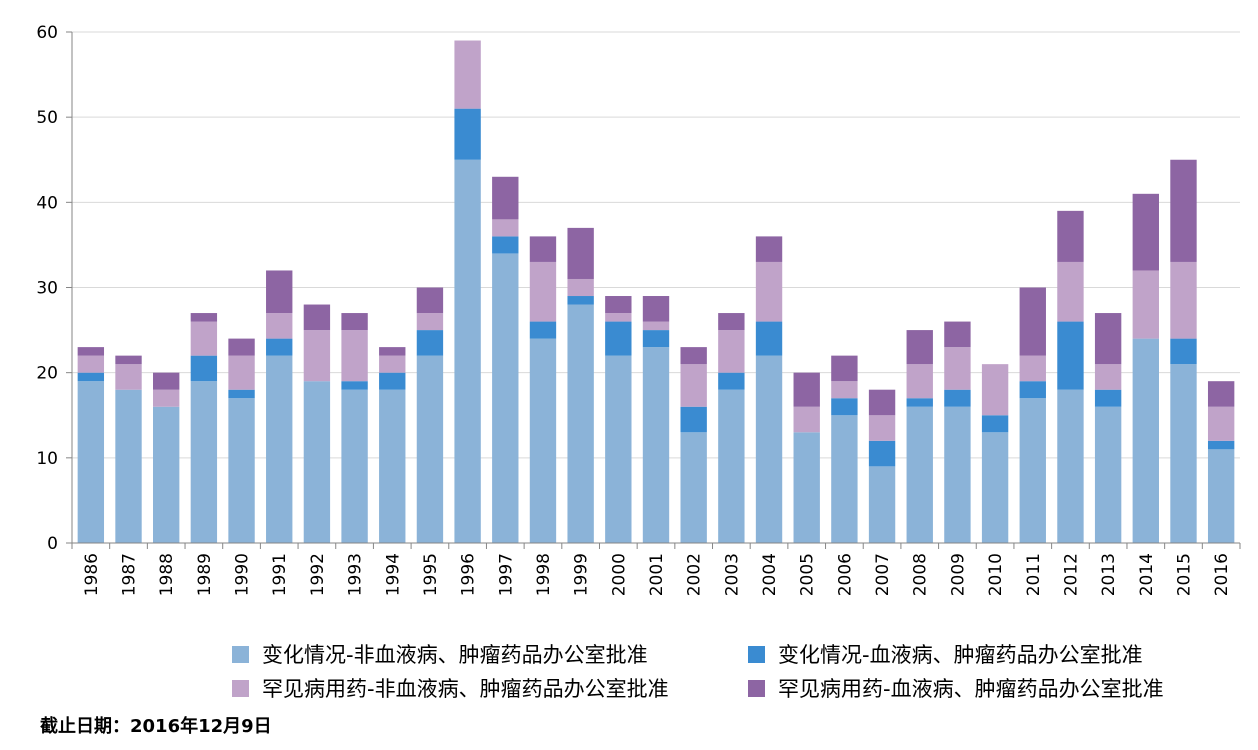  What do you see at coordinates (91, 462) in the screenshot?
I see `bar-segment-series-1-1986` at bounding box center [91, 462].